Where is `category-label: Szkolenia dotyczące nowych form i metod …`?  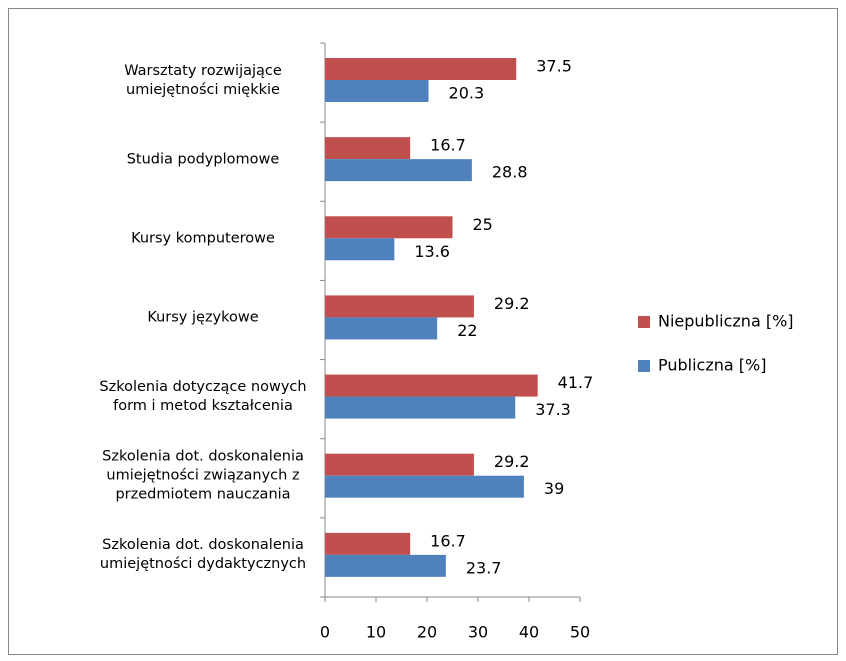
category-label: Szkolenia dotyczące nowych form i metod … is located at coordinates (203, 397).